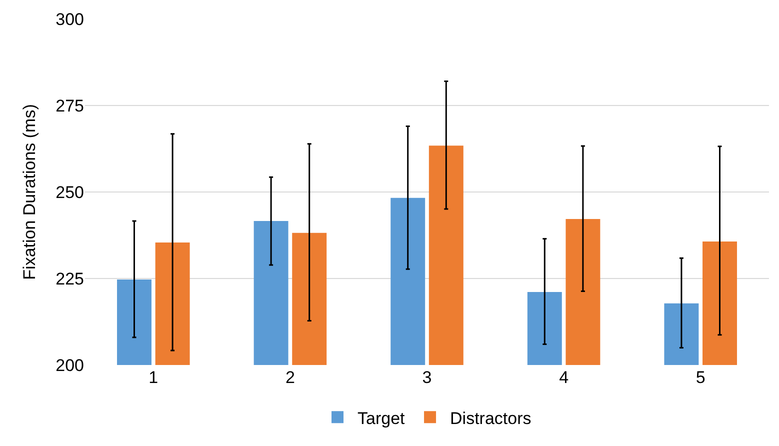 Image resolution: width=779 pixels, height=446 pixels. Describe the element at coordinates (153, 377) in the screenshot. I see `x-tick-label: 1` at that location.